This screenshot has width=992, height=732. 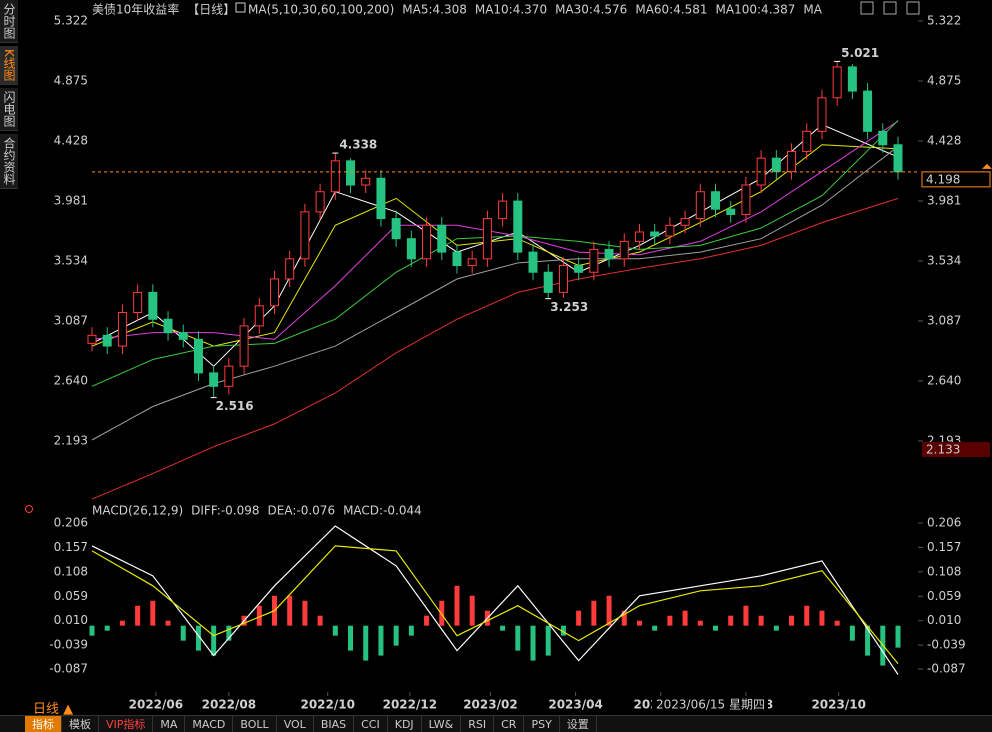 I want to click on y-tick-label-right: -0.039, so click(x=946, y=645).